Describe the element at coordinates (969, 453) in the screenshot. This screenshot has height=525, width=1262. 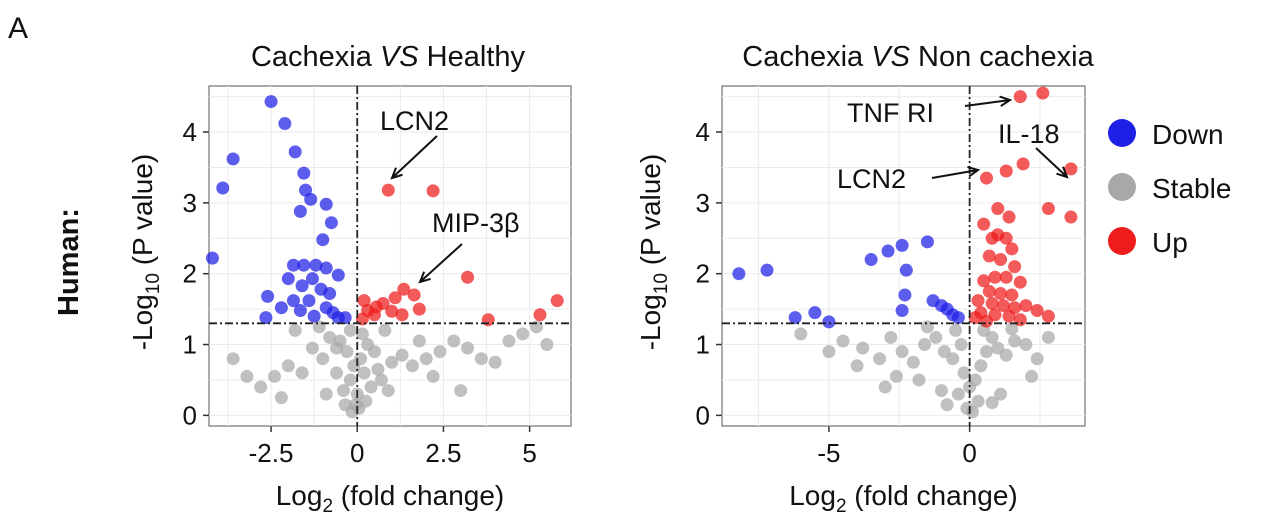
I see `x-tick-label: 0` at that location.